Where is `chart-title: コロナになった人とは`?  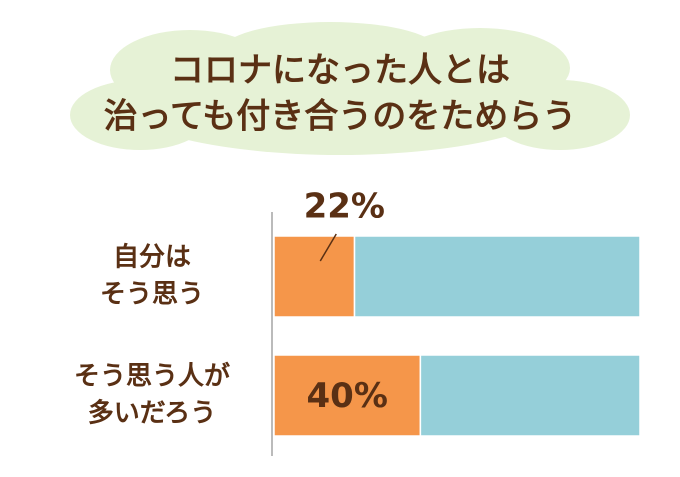 chart-title: コロナになった人とは is located at coordinates (340, 71).